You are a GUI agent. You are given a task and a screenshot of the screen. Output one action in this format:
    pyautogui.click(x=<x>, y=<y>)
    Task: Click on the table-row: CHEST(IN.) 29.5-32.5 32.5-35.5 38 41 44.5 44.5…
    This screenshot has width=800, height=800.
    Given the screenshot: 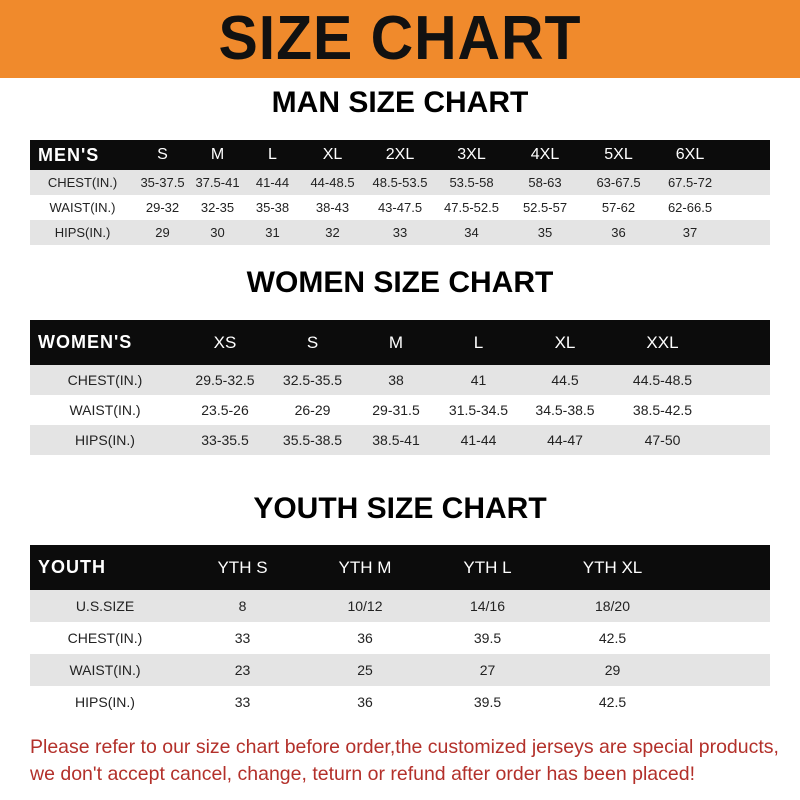 What is the action you would take?
    pyautogui.click(x=400, y=380)
    